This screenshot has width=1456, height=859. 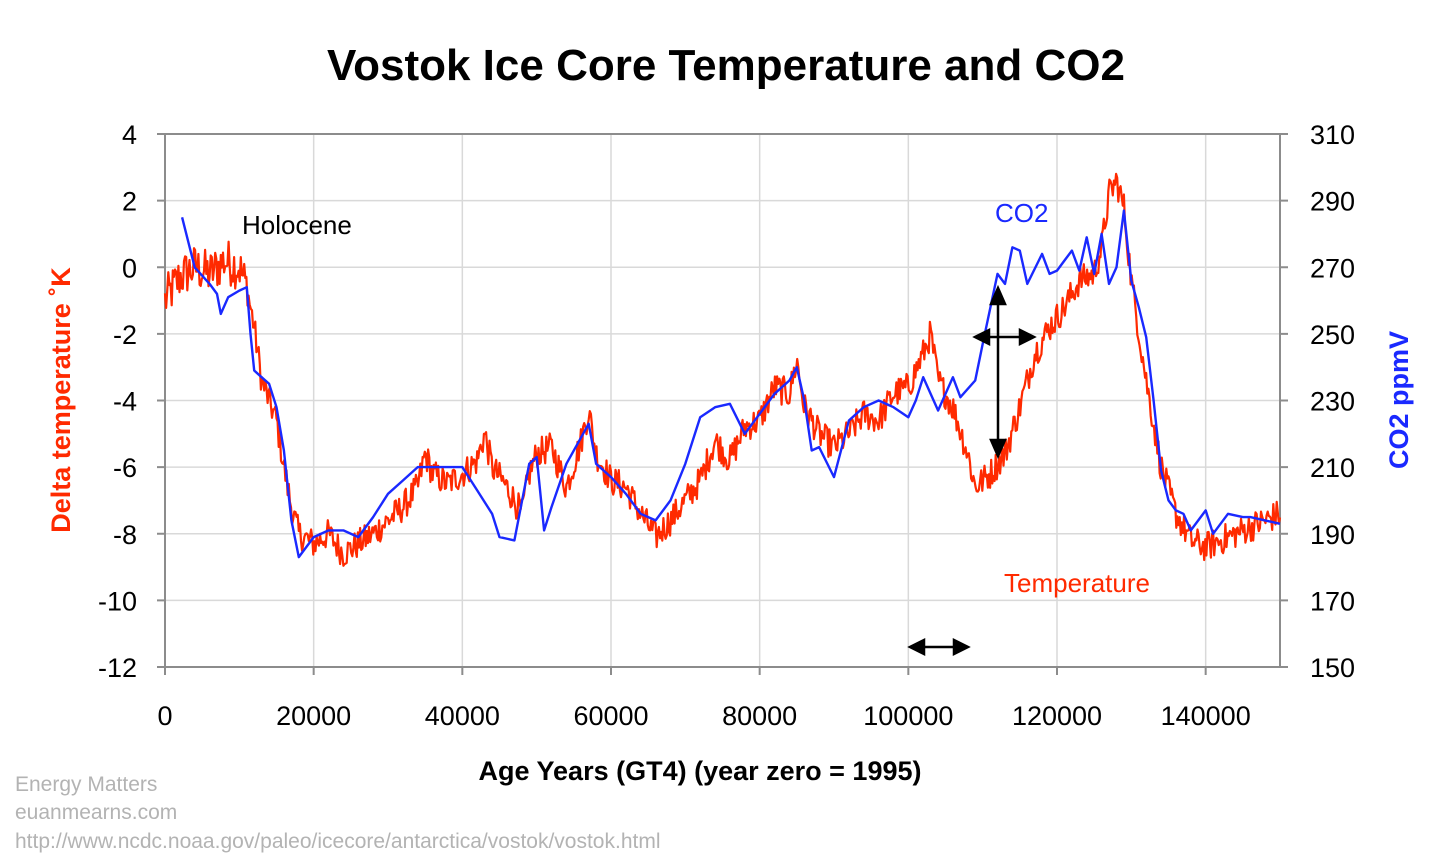 What do you see at coordinates (1332, 601) in the screenshot?
I see `y-right-tick-label: 170` at bounding box center [1332, 601].